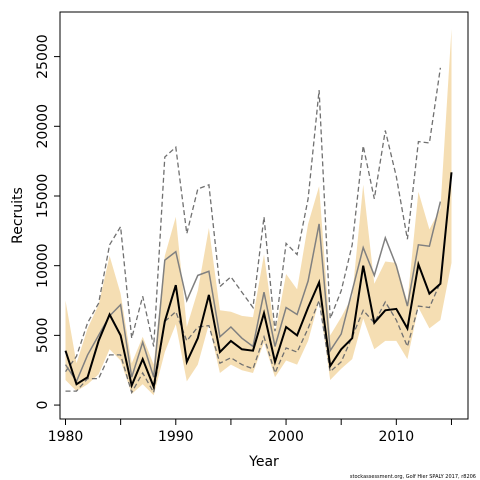 Image resolution: width=480 pixels, height=480 pixels. I want to click on y-tick-label: 0, so click(43, 405).